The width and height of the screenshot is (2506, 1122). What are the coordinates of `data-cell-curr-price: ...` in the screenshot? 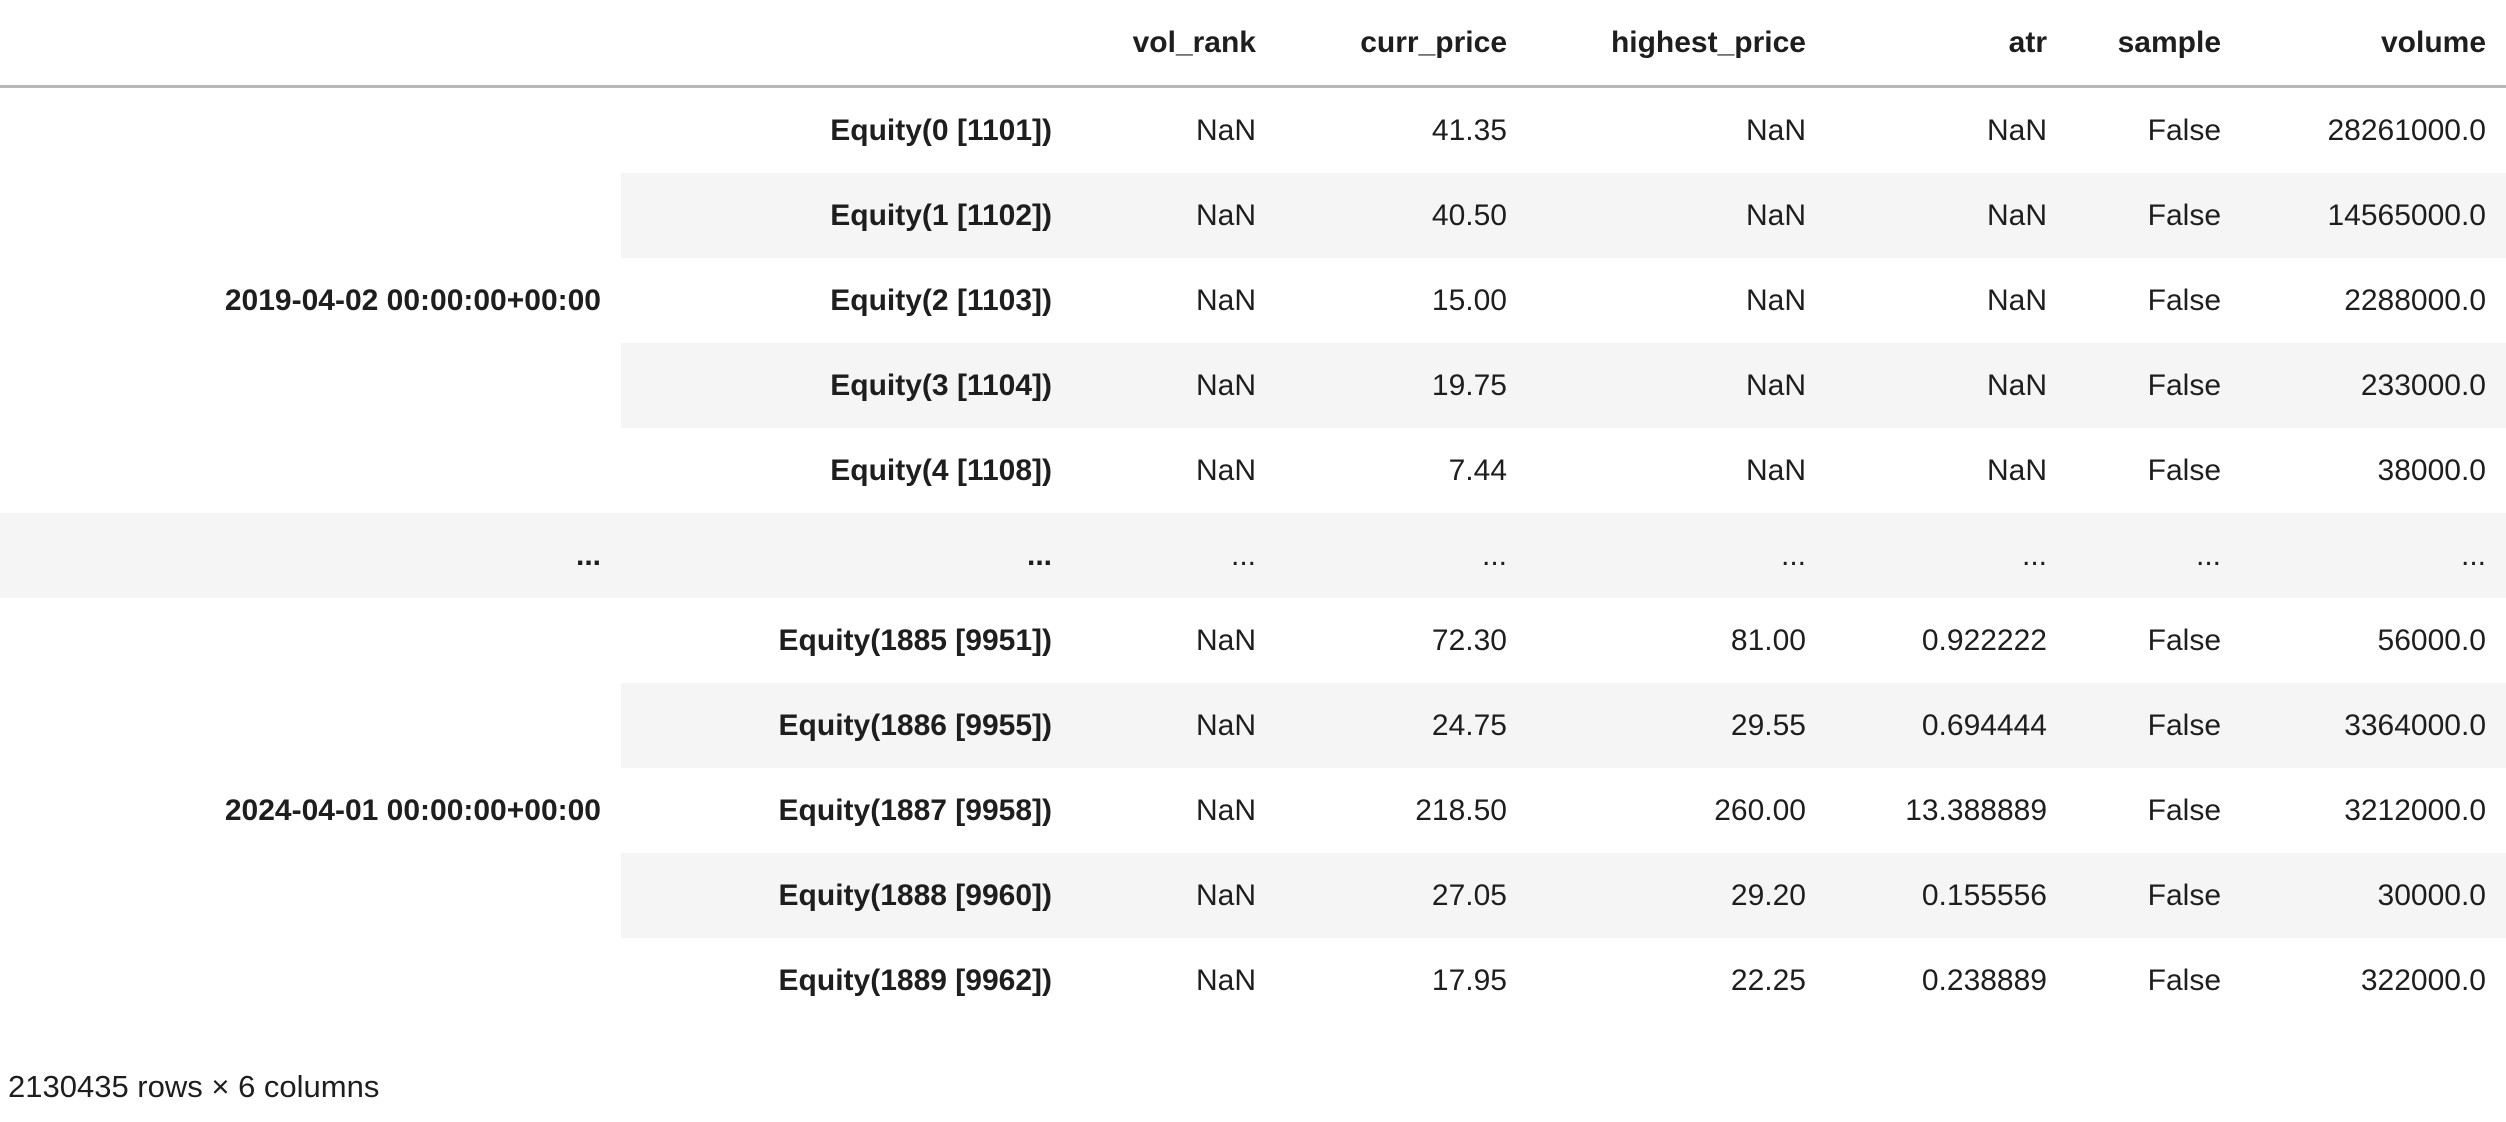 It's located at (1494, 555).